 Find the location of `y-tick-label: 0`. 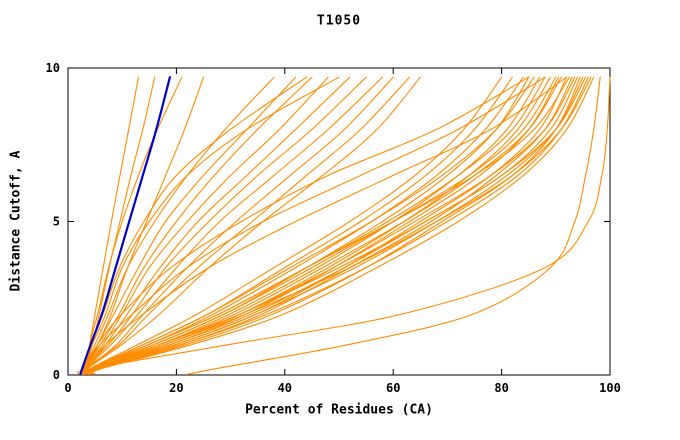

y-tick-label: 0 is located at coordinates (56, 375).